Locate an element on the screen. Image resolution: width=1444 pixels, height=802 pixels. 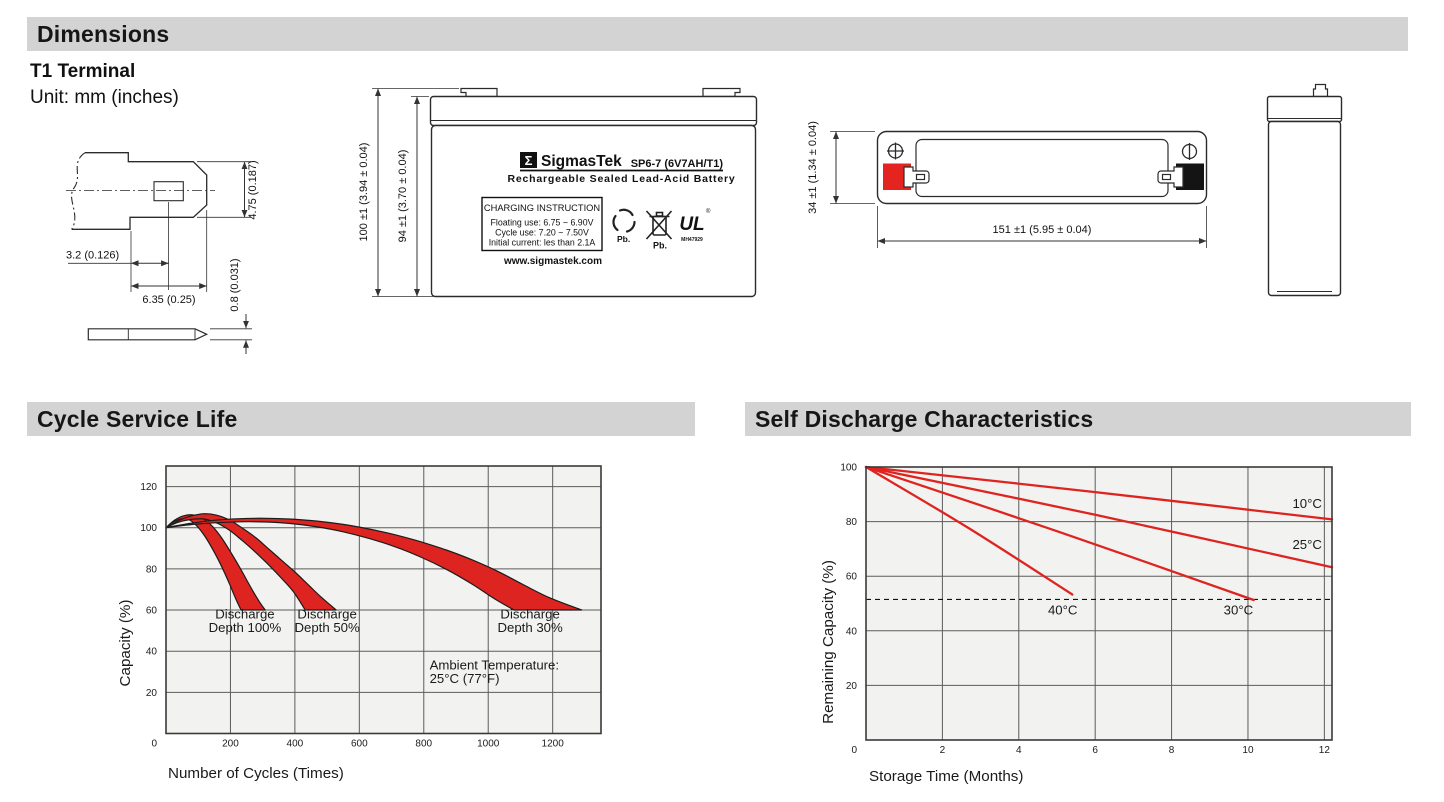
battery-lid is located at coordinates (593, 111).